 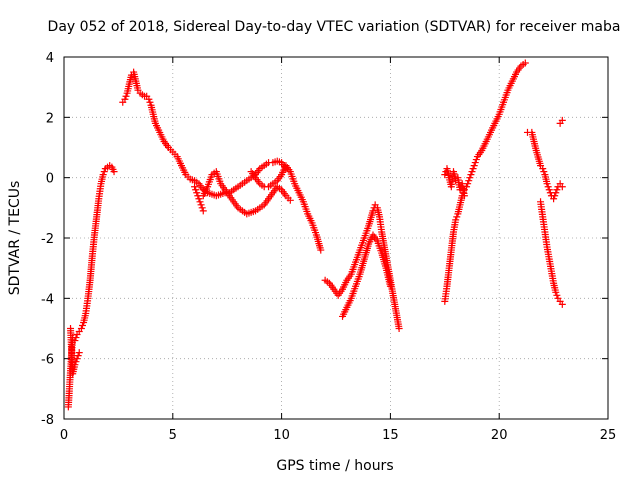 I want to click on series-seg11, so click(x=551, y=253).